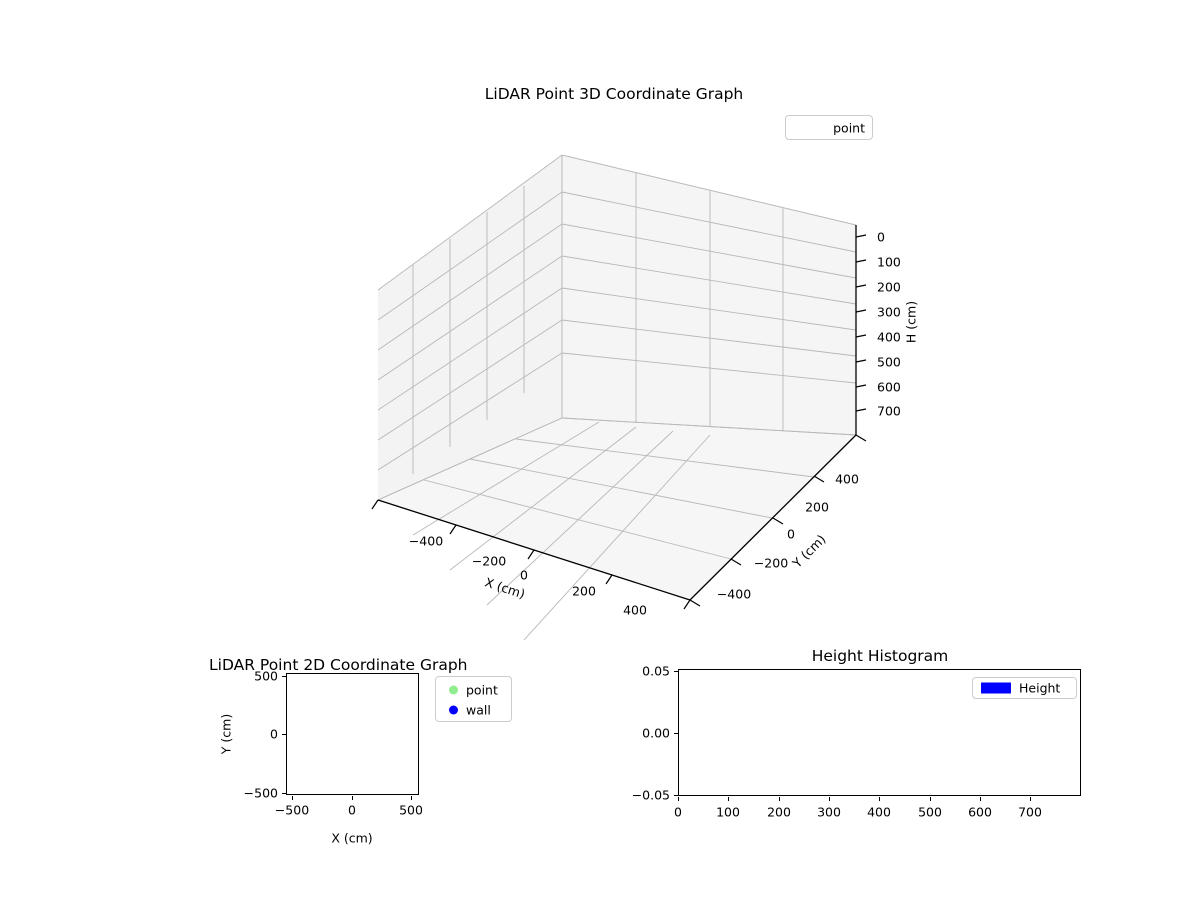 The image size is (1200, 900). I want to click on plot3d-zaxis-label: H (cm), so click(911, 322).